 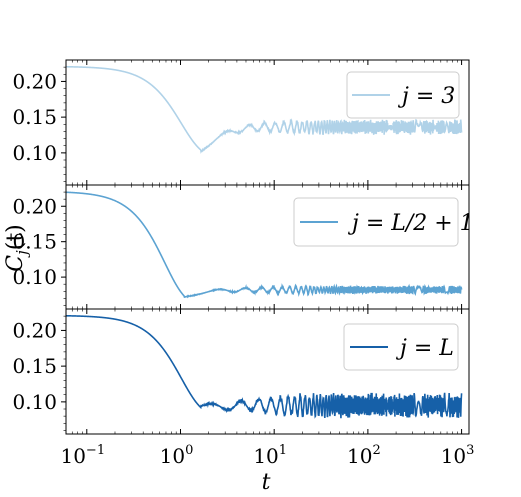 I want to click on legend-panel-1: j = 3, so click(x=403, y=95).